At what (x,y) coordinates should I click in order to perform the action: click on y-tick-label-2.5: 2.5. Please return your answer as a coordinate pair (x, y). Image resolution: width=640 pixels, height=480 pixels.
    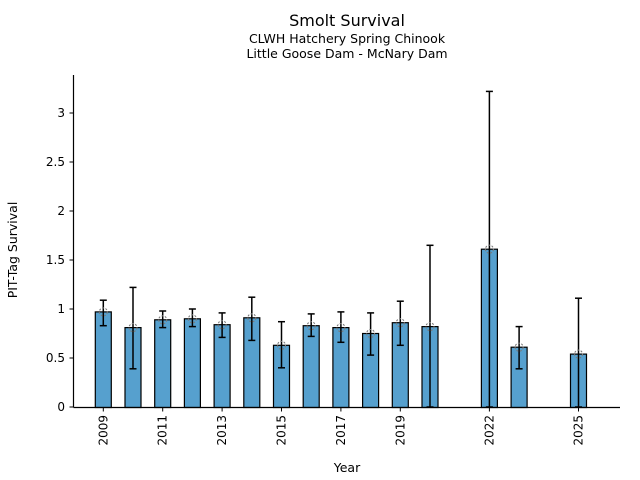
    Looking at the image, I should click on (55, 162).